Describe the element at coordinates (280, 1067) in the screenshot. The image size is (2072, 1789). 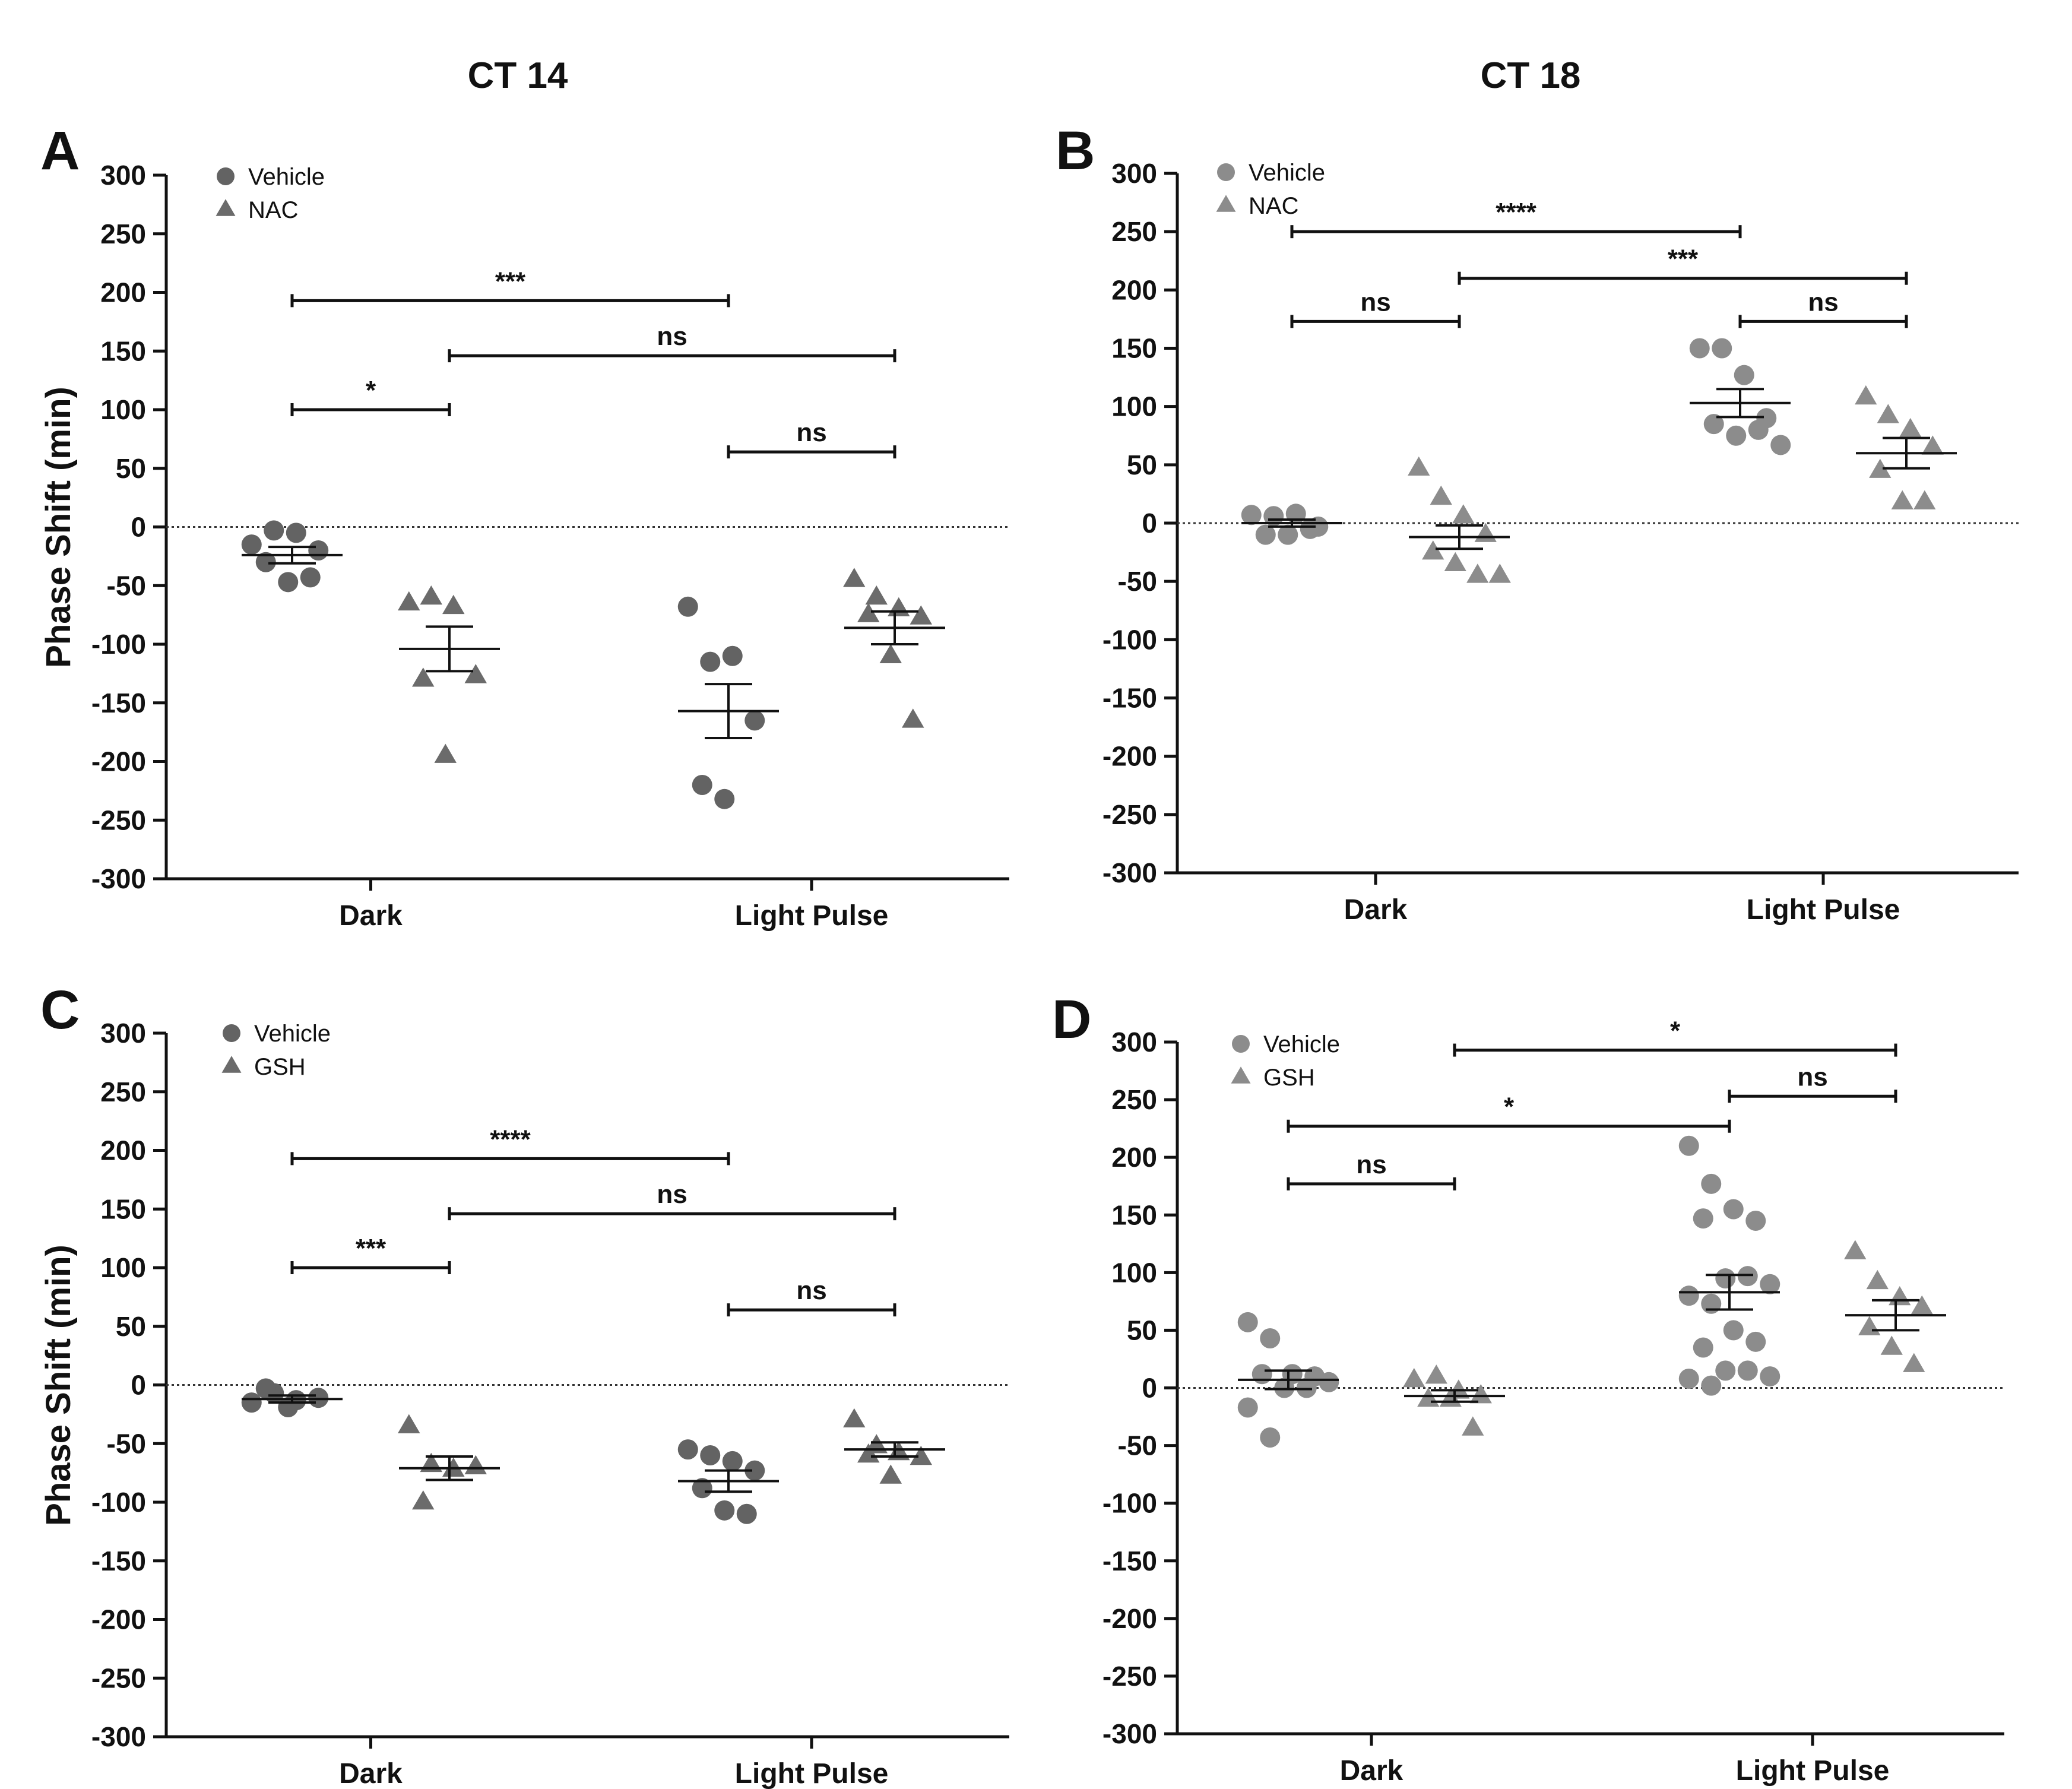
I see `legend-label-gsh: GSH` at that location.